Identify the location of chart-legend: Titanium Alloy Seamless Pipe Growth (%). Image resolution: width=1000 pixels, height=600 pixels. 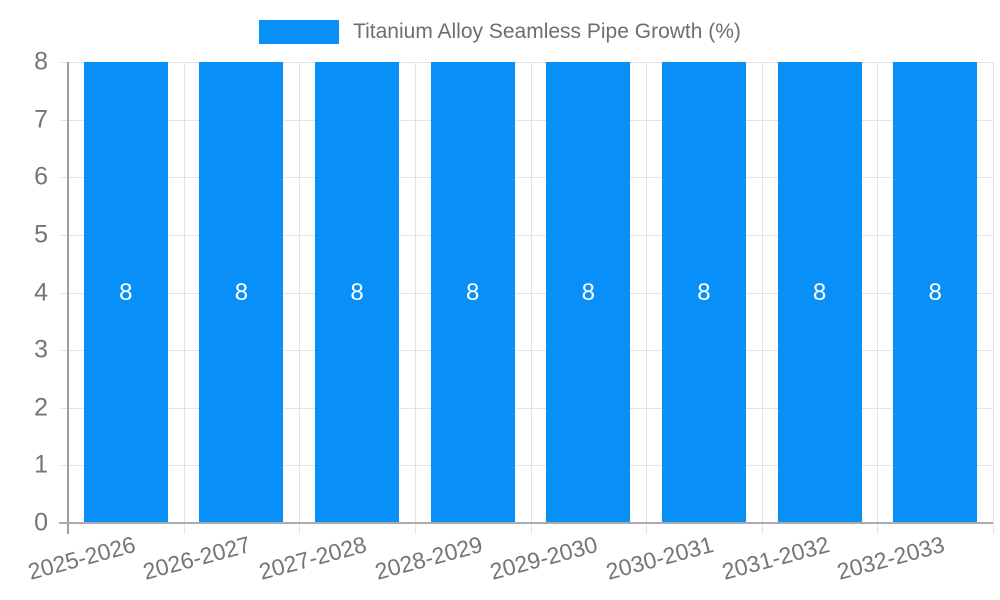
(500, 32).